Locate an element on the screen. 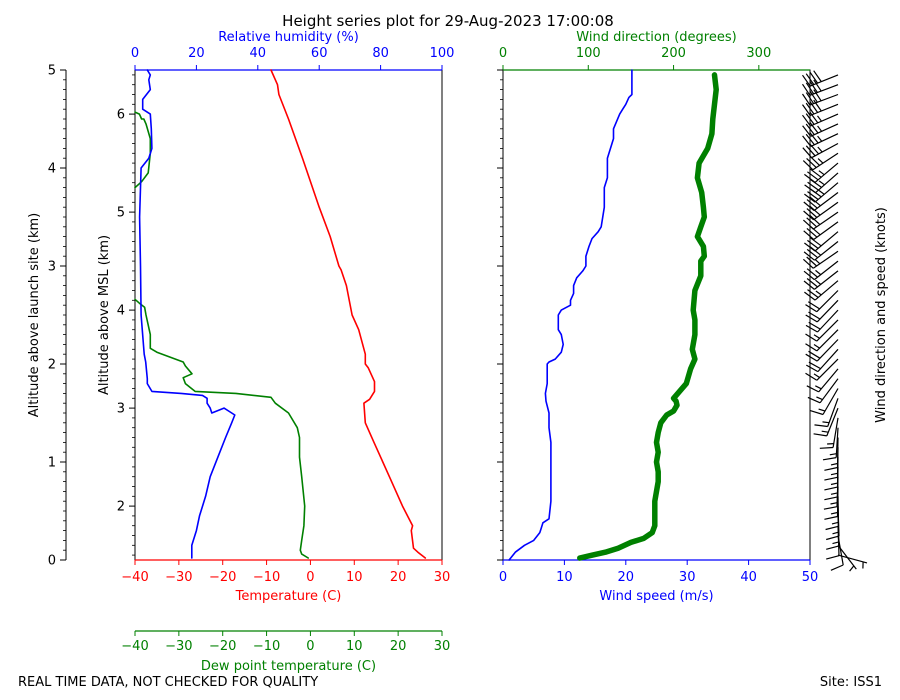 The width and height of the screenshot is (900, 700). dewpoint-axis-label: Dew point temperature (C) is located at coordinates (288, 666).